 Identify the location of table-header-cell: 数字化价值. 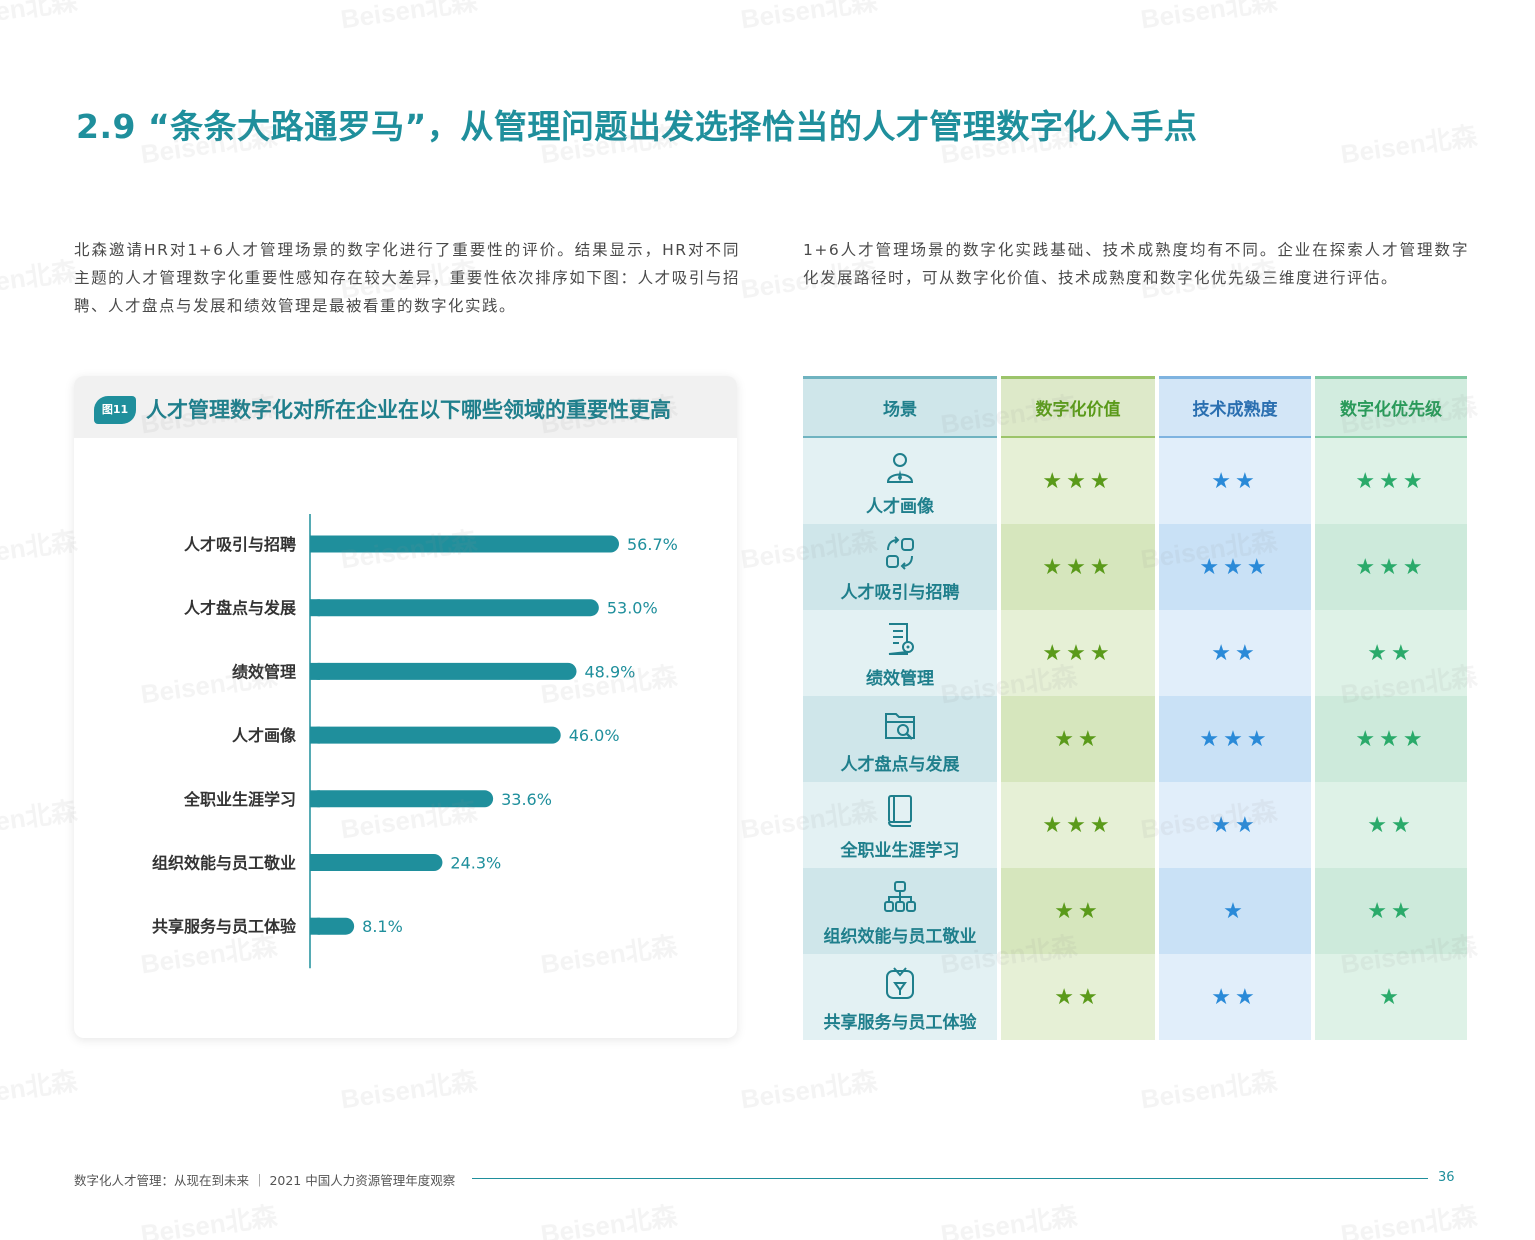
(1078, 407).